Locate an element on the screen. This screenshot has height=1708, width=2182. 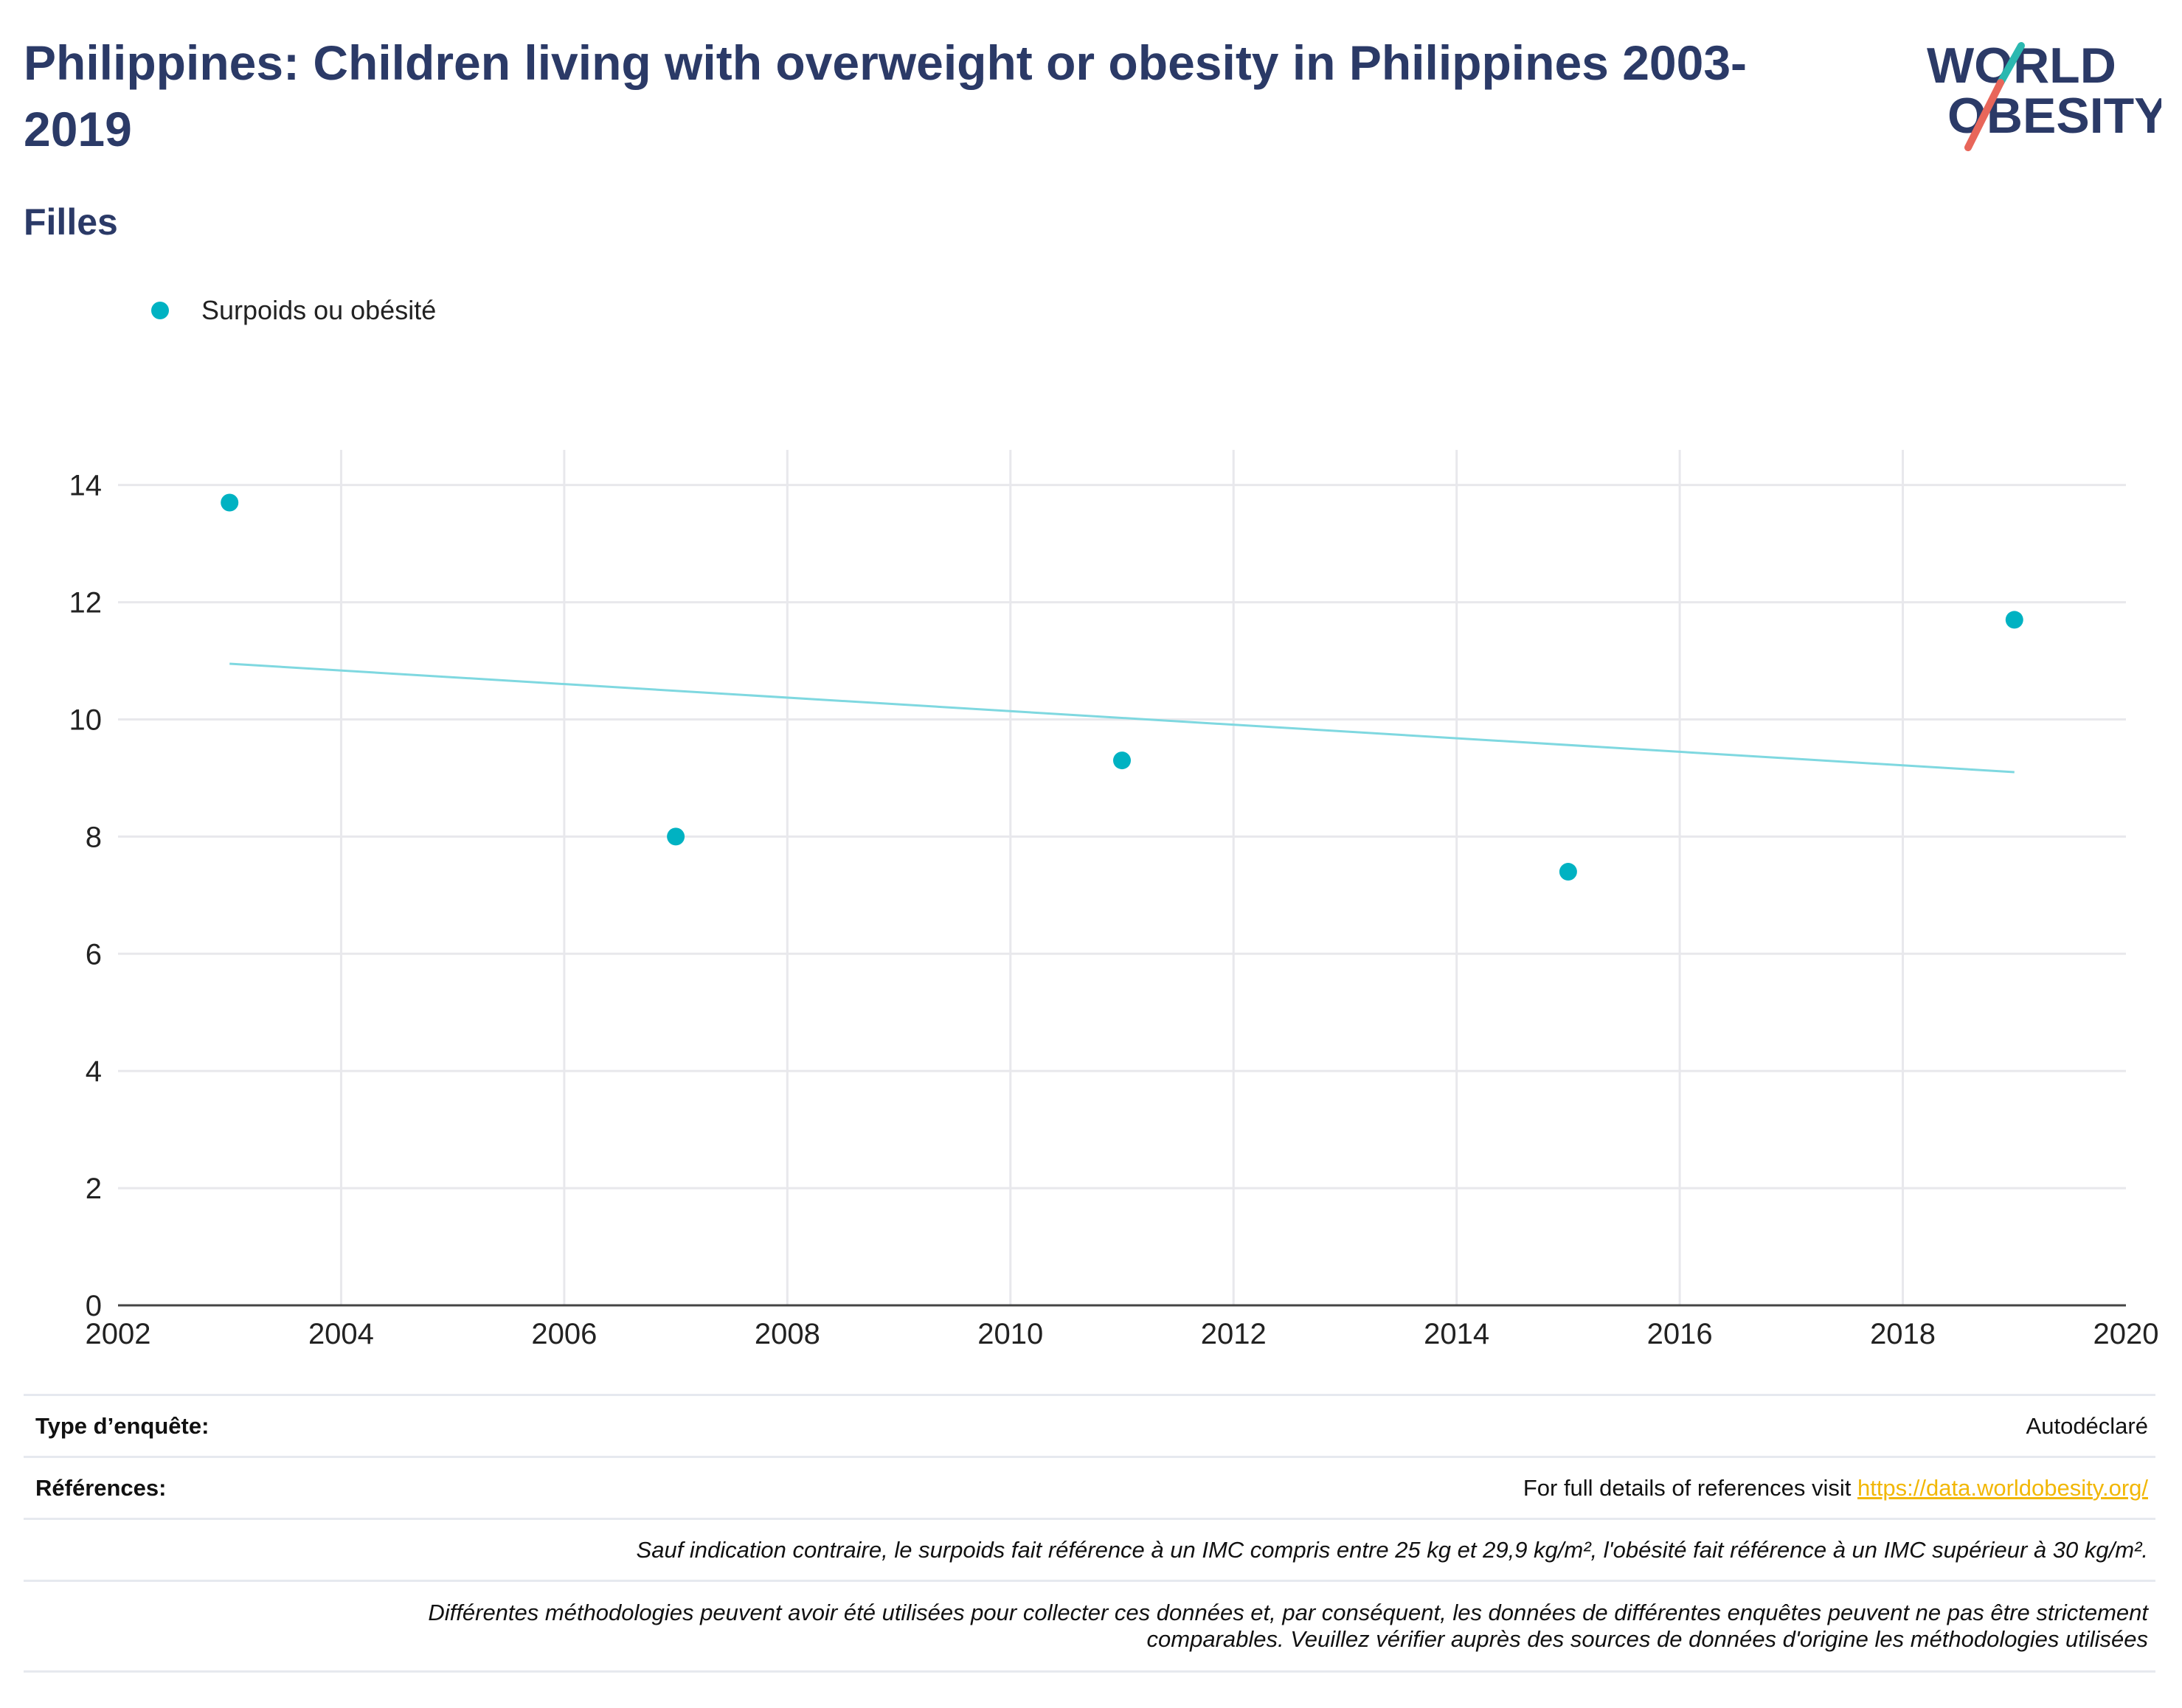
chart-subtitle: Filles is located at coordinates (71, 222).